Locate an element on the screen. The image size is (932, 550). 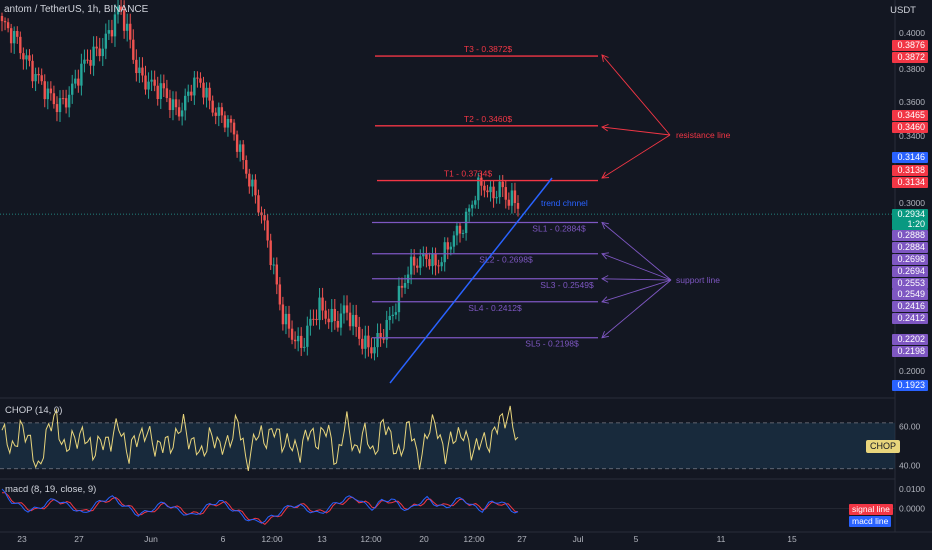
price-axis-tag: 0.3138 is located at coordinates (910, 170).